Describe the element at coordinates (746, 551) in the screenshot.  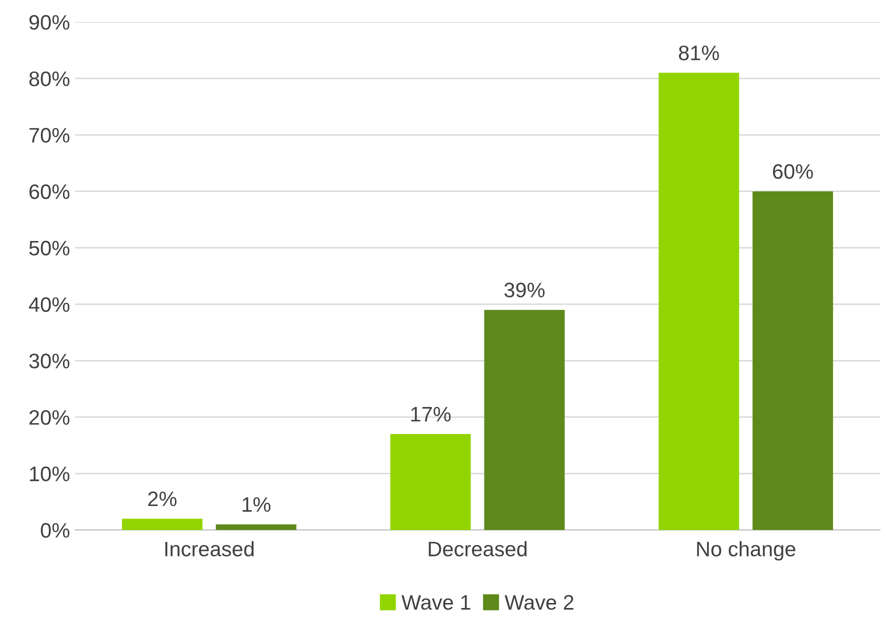
I see `x-tick-label: No change` at that location.